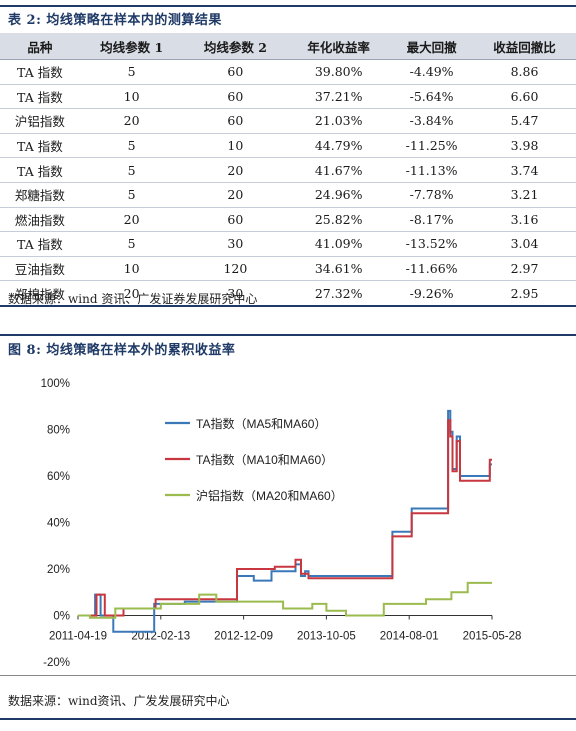 This screenshot has width=576, height=731. What do you see at coordinates (56, 663) in the screenshot?
I see `y-tick-label: -20%` at bounding box center [56, 663].